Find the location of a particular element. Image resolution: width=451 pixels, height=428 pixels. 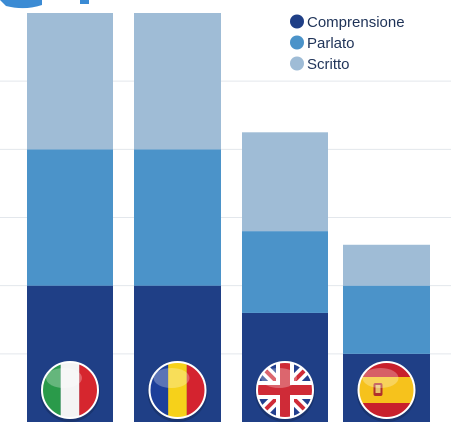

flags is located at coordinates (228, 391).